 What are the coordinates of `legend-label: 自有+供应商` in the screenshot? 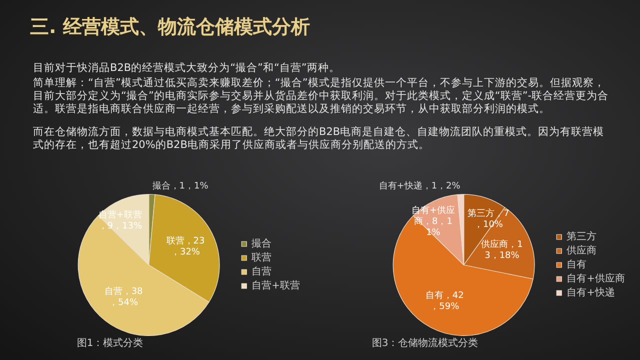 It's located at (596, 278).